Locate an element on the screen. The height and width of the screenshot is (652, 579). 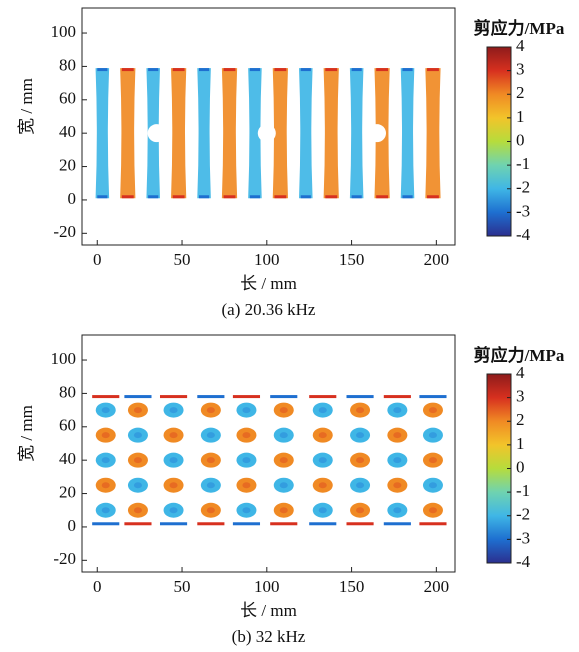
field-plot is located at coordinates (268, 133).